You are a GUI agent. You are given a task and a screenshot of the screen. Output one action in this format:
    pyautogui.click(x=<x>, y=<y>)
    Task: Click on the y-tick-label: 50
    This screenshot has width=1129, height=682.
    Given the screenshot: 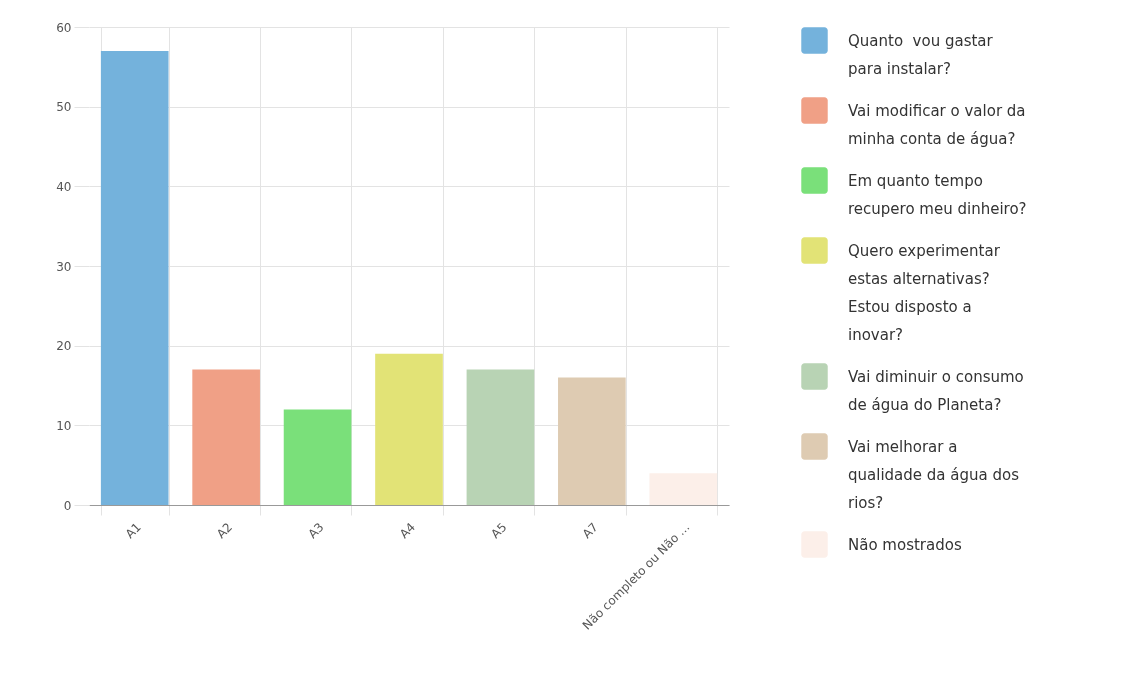 What is the action you would take?
    pyautogui.click(x=64, y=107)
    